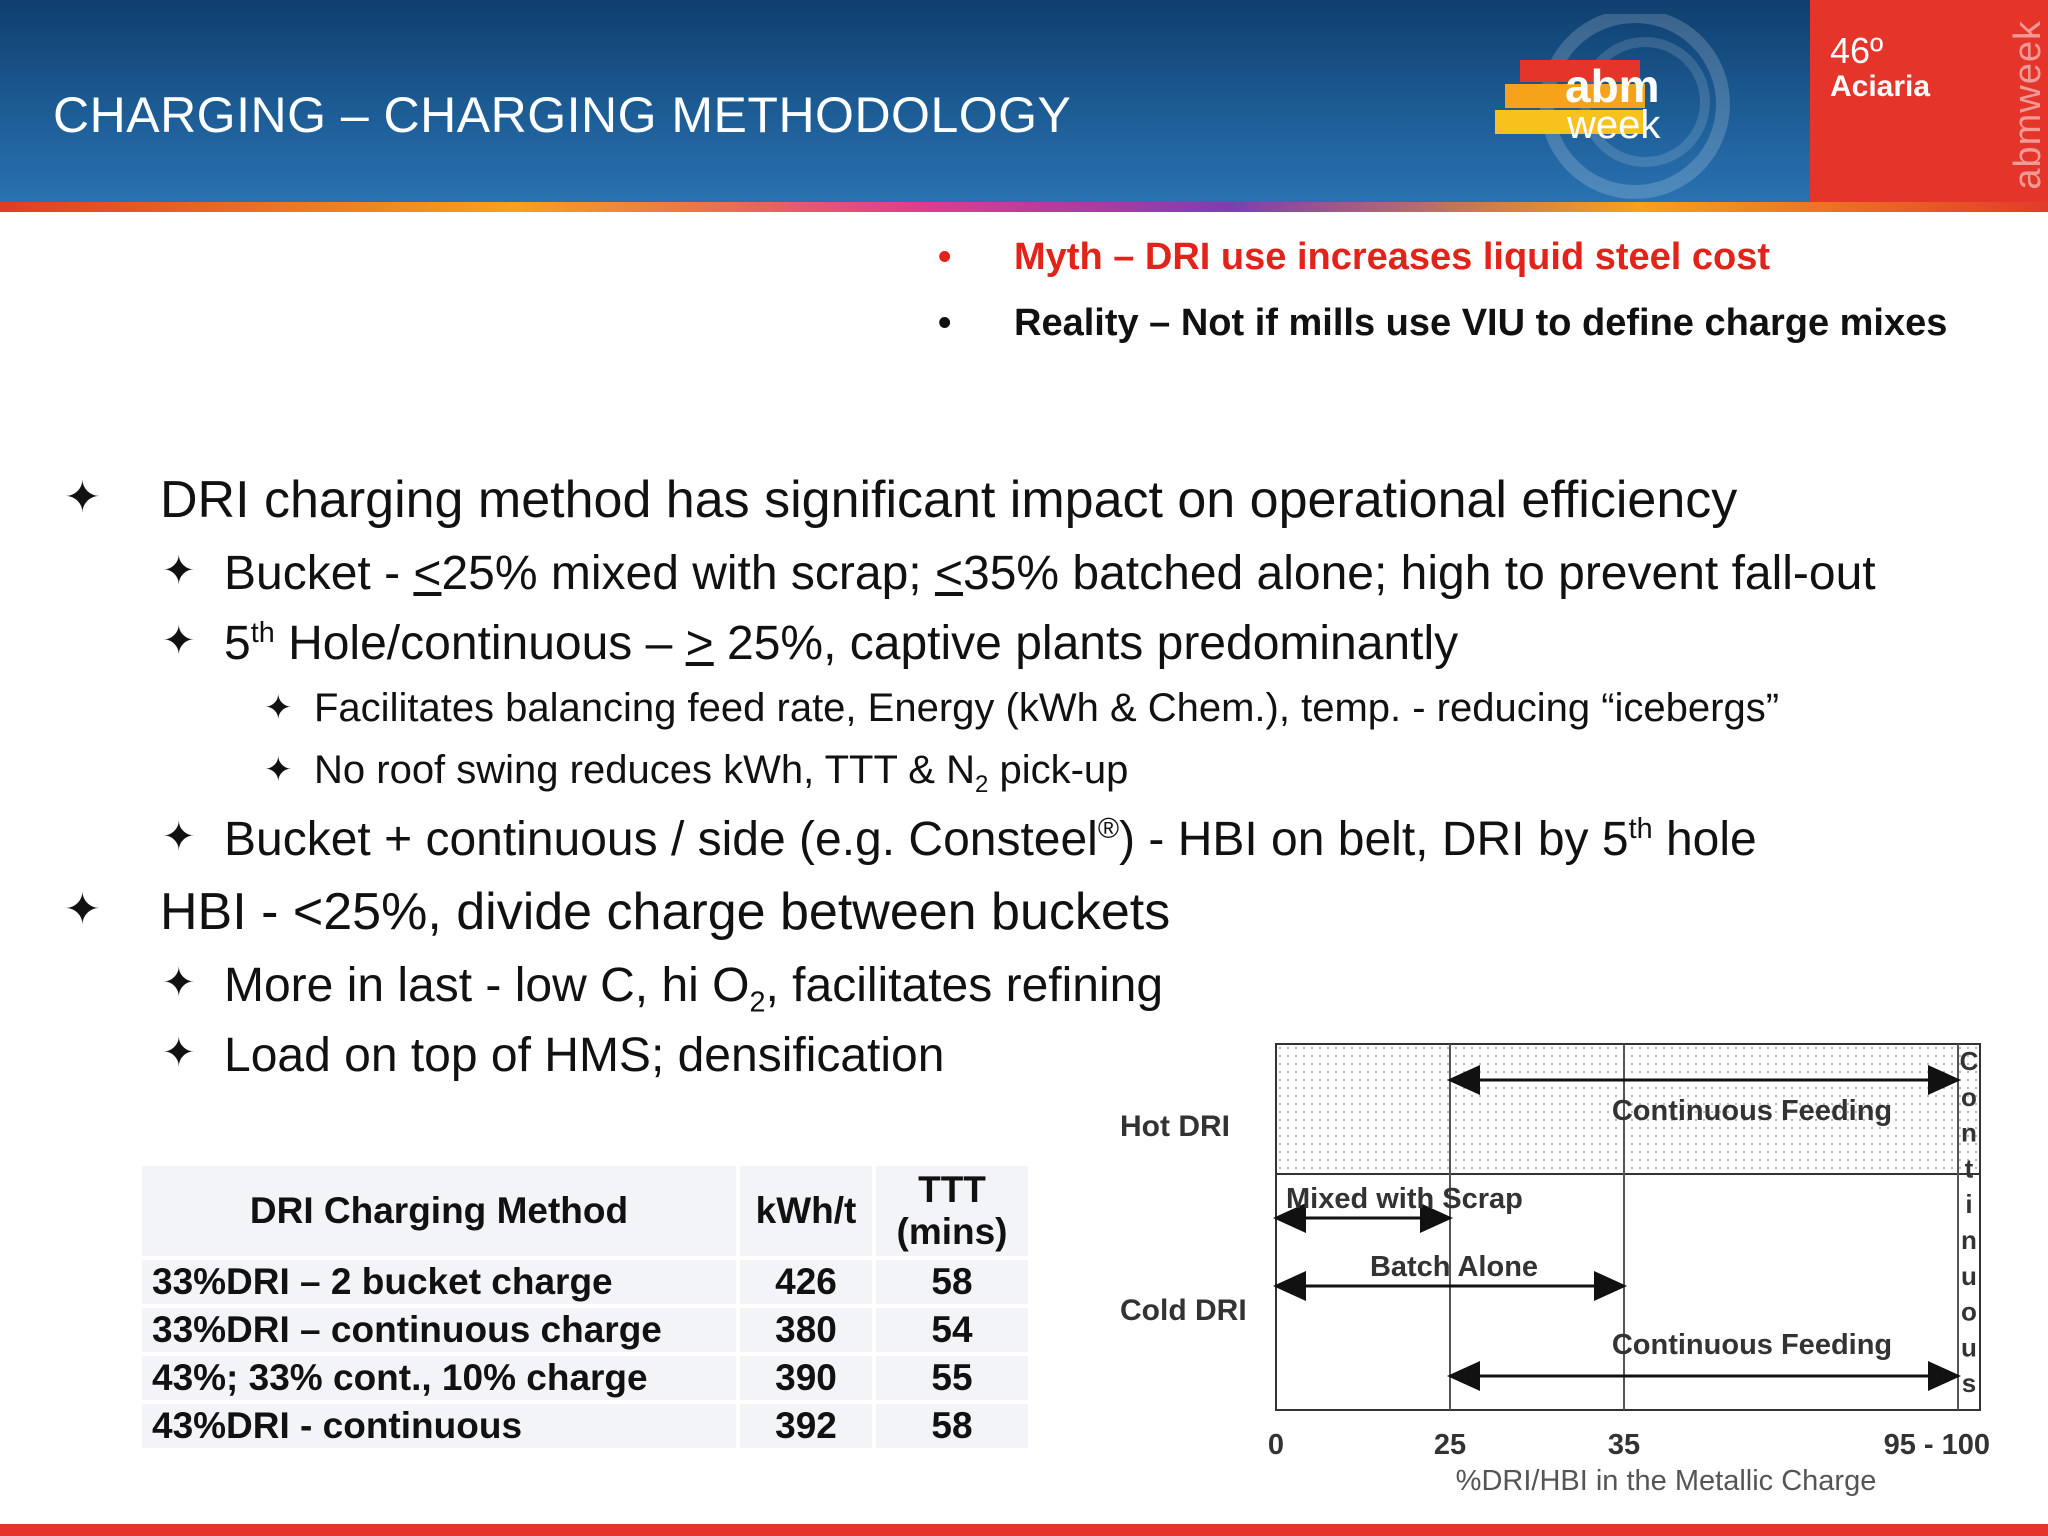  I want to click on table-row: 33%DRI – continuous charge 380 54, so click(585, 1330).